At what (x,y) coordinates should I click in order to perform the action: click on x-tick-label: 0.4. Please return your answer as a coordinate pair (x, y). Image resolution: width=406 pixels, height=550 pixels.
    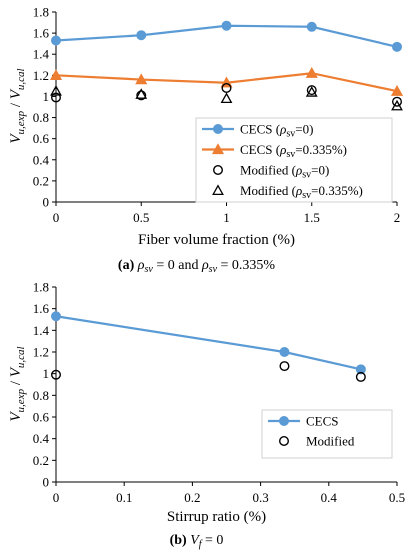
    Looking at the image, I should click on (329, 497).